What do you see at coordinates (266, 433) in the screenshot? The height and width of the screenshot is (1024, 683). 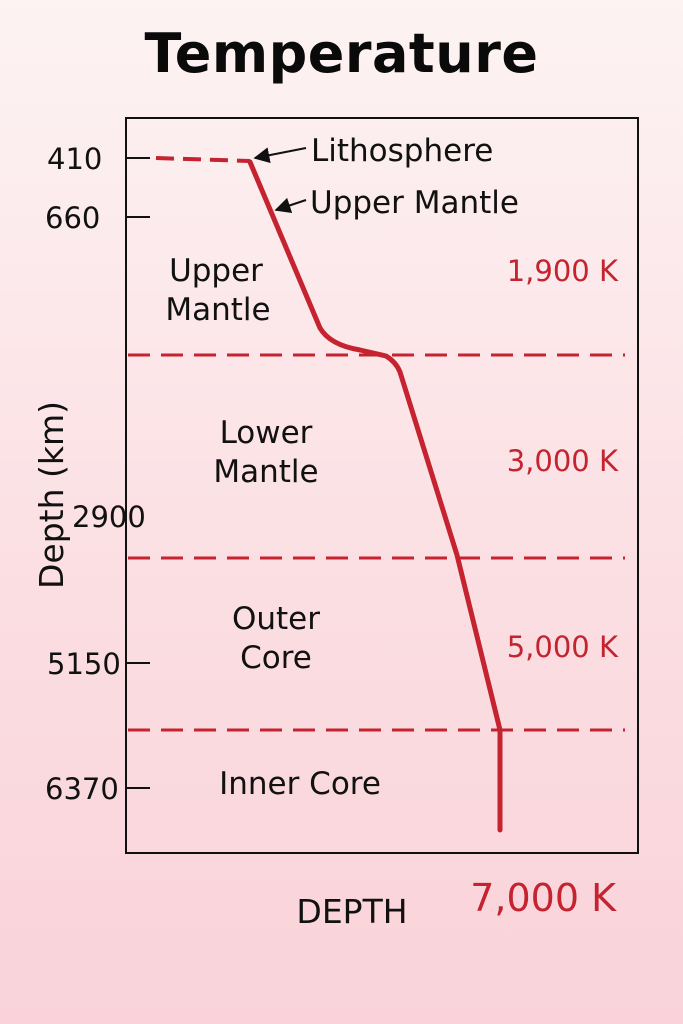 I see `layer-label-lower-mantle-line1: Lower` at bounding box center [266, 433].